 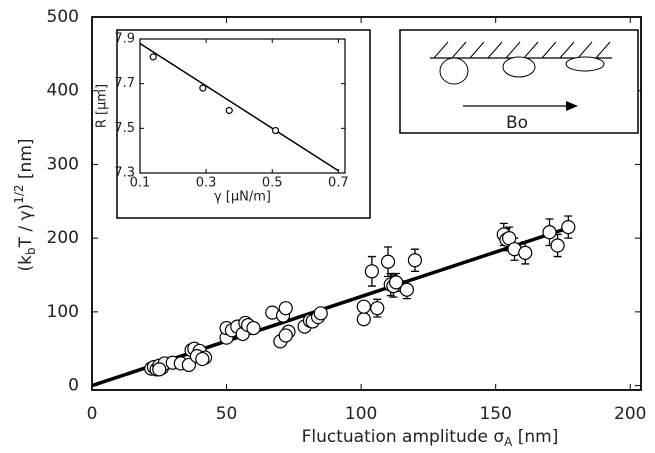 I want to click on y-tick-label: 7.5, so click(x=124, y=128).